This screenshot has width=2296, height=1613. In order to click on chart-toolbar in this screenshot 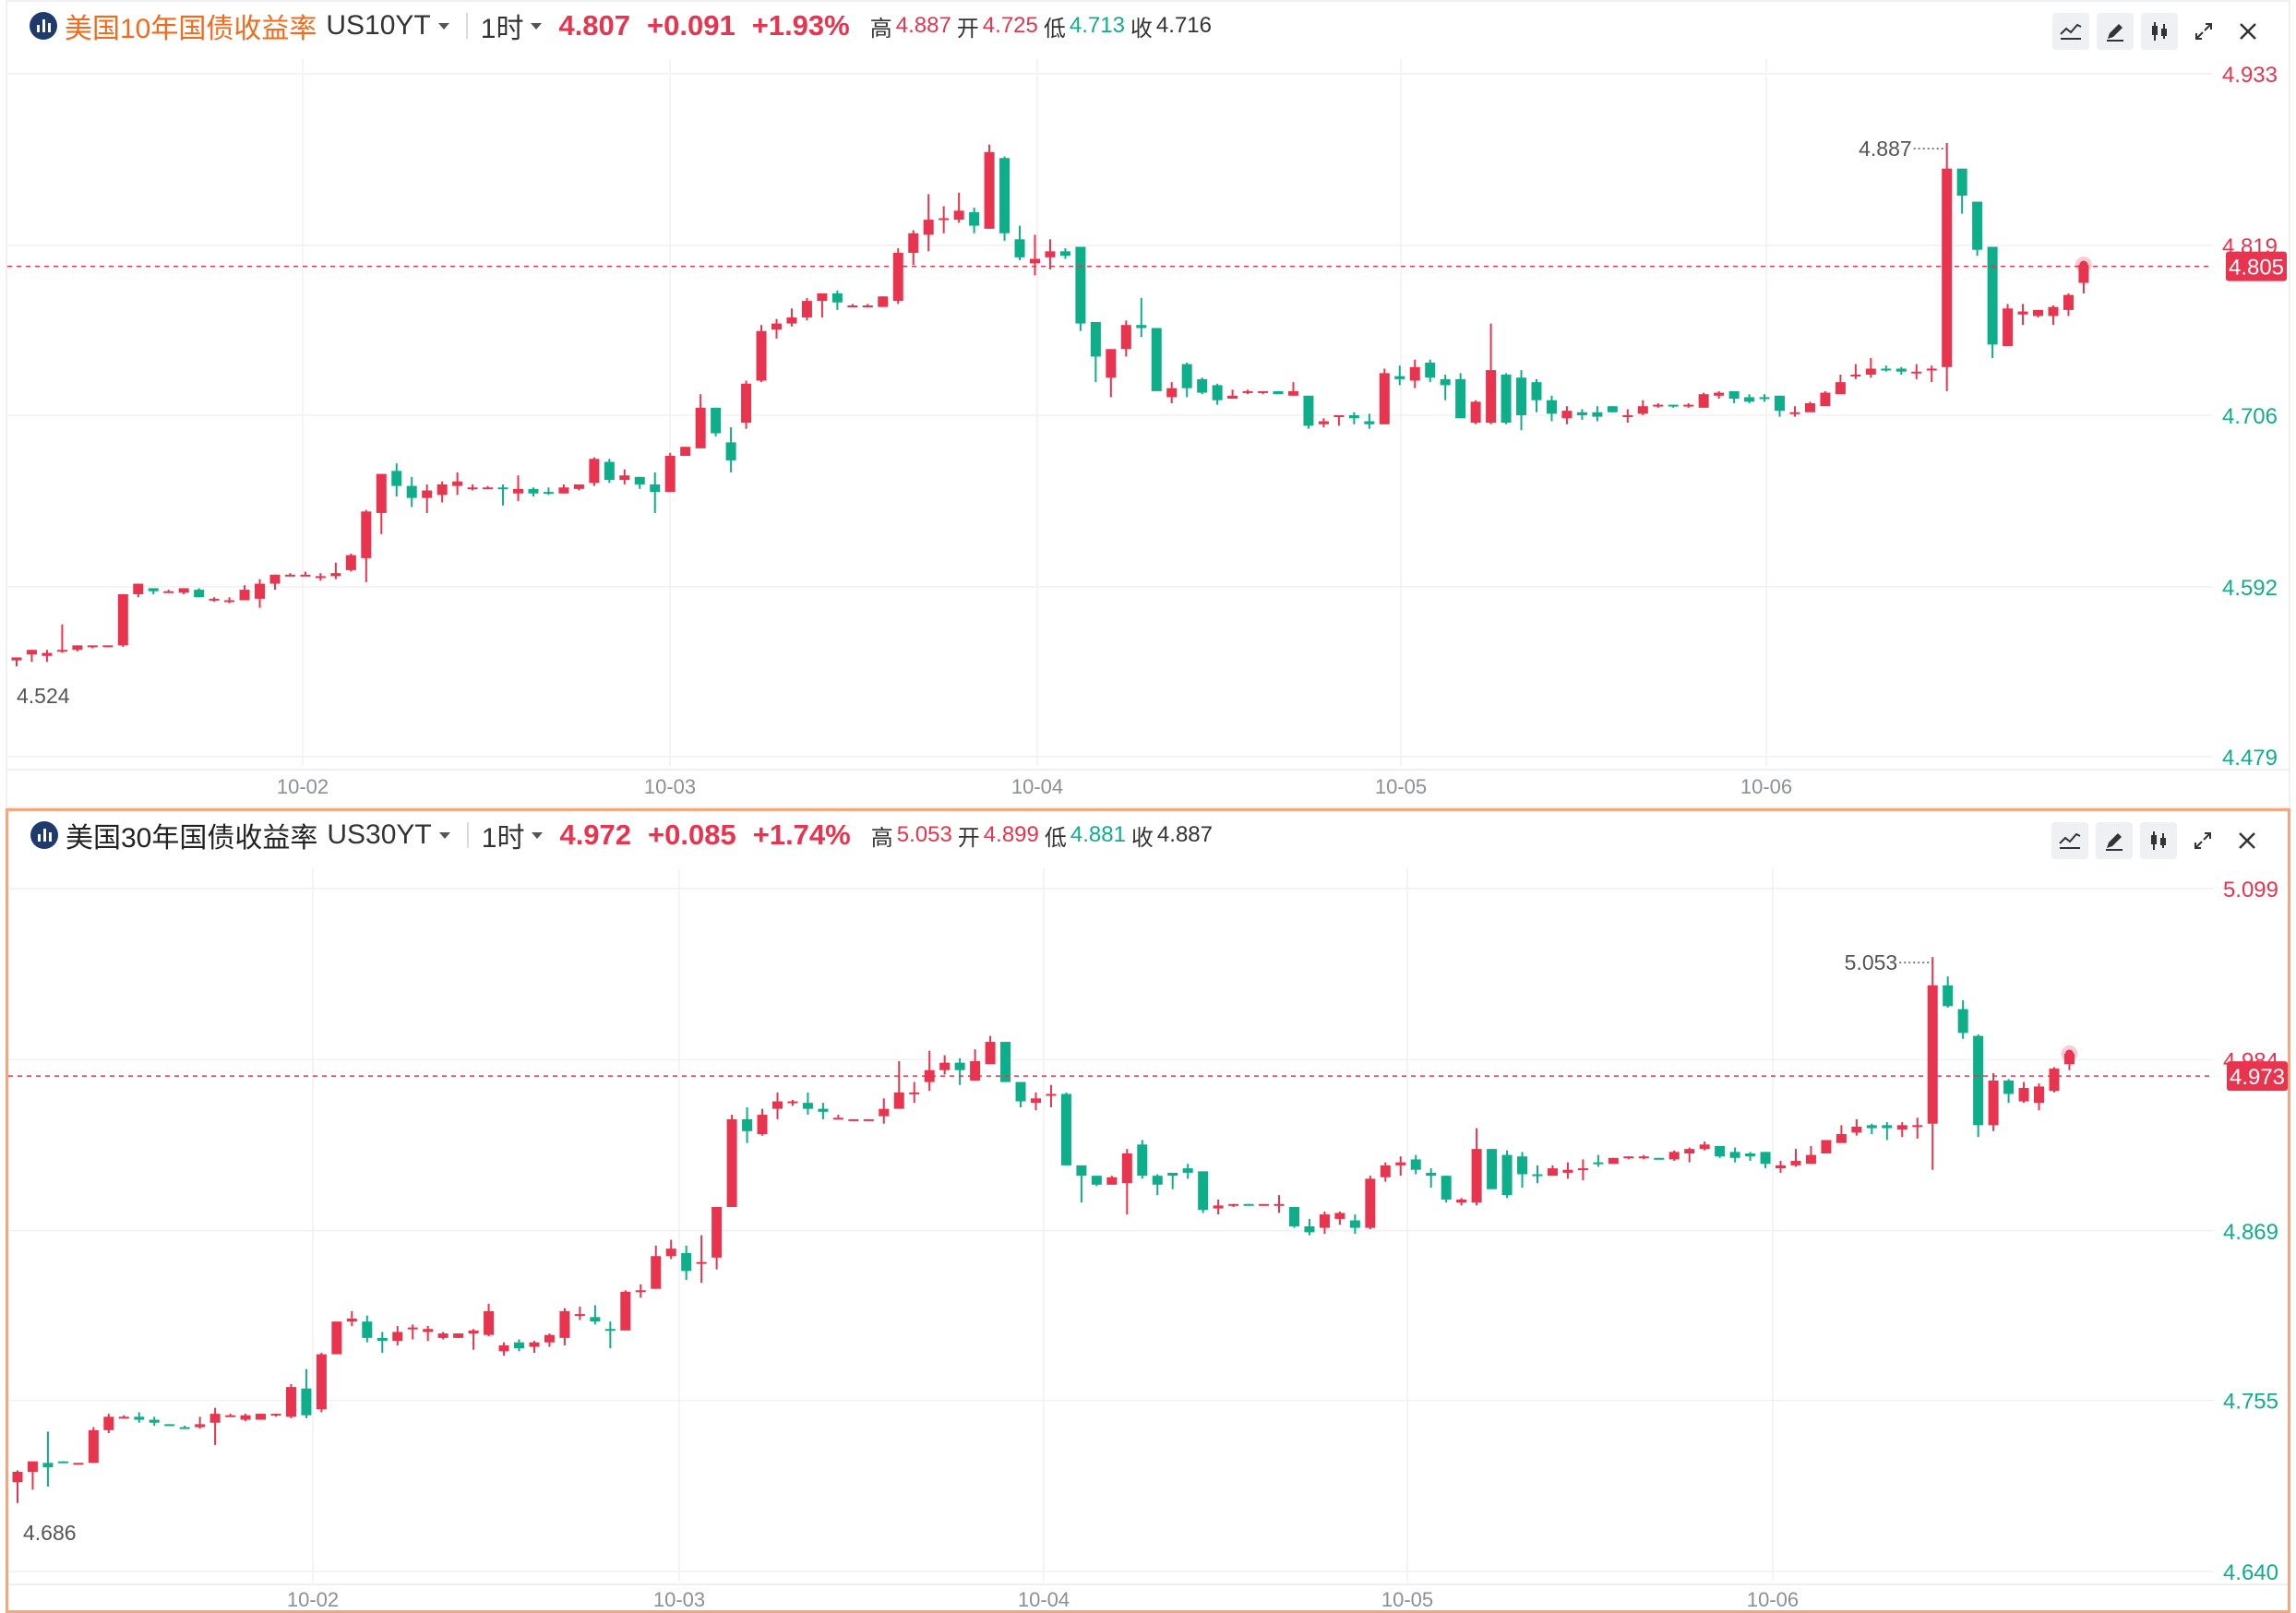, I will do `click(2159, 32)`.